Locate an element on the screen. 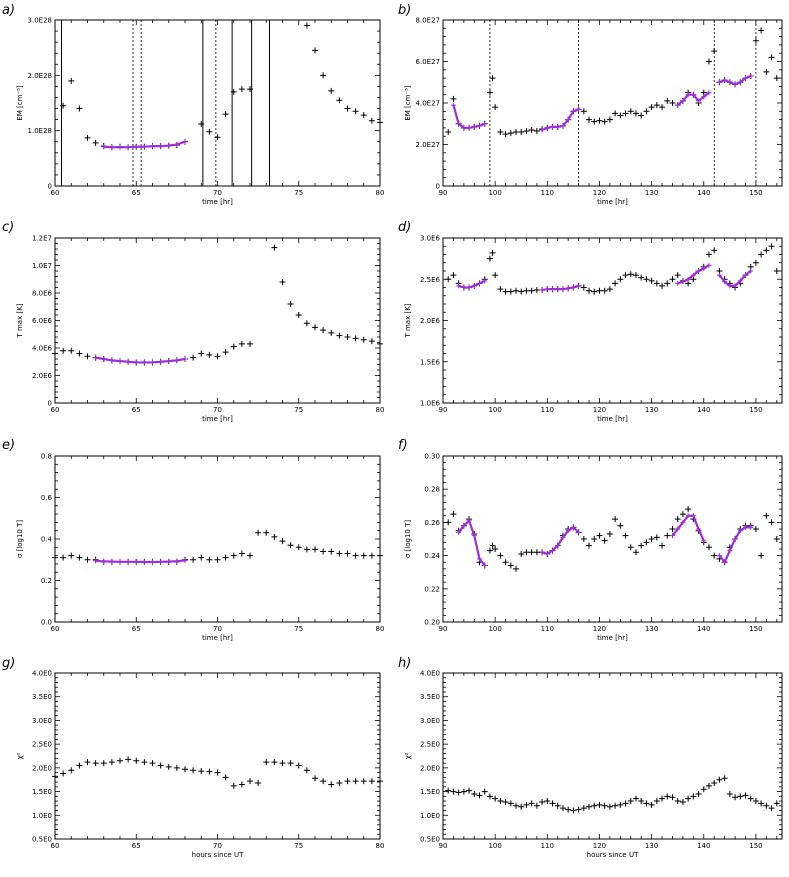  plot-frame is located at coordinates (217, 539).